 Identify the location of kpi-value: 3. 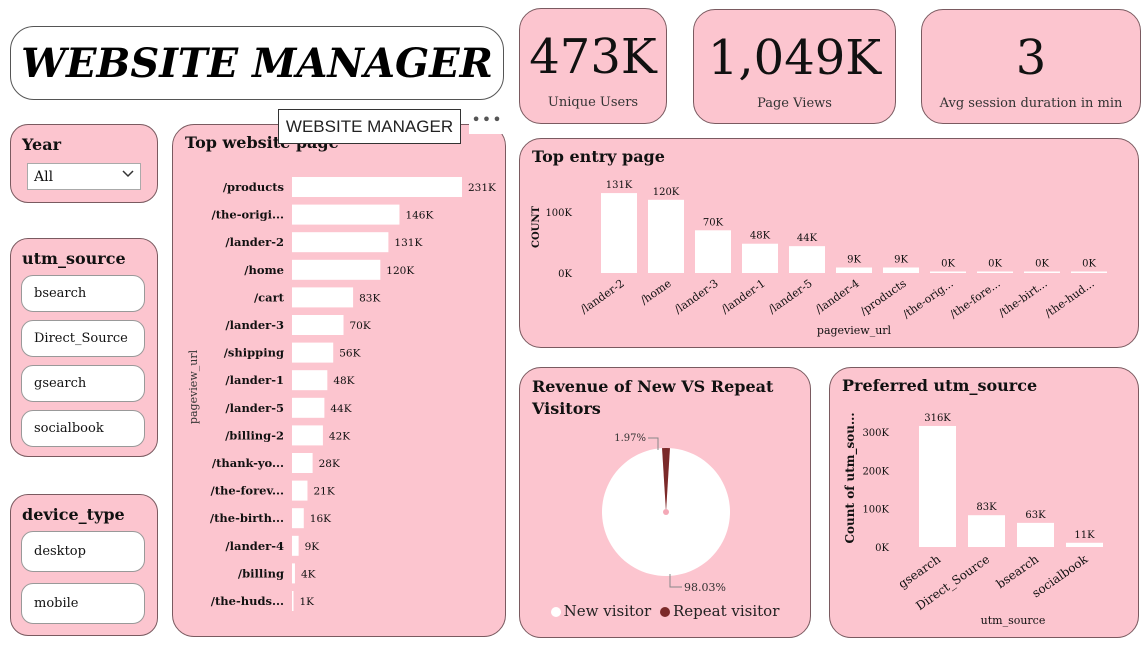
(1031, 58).